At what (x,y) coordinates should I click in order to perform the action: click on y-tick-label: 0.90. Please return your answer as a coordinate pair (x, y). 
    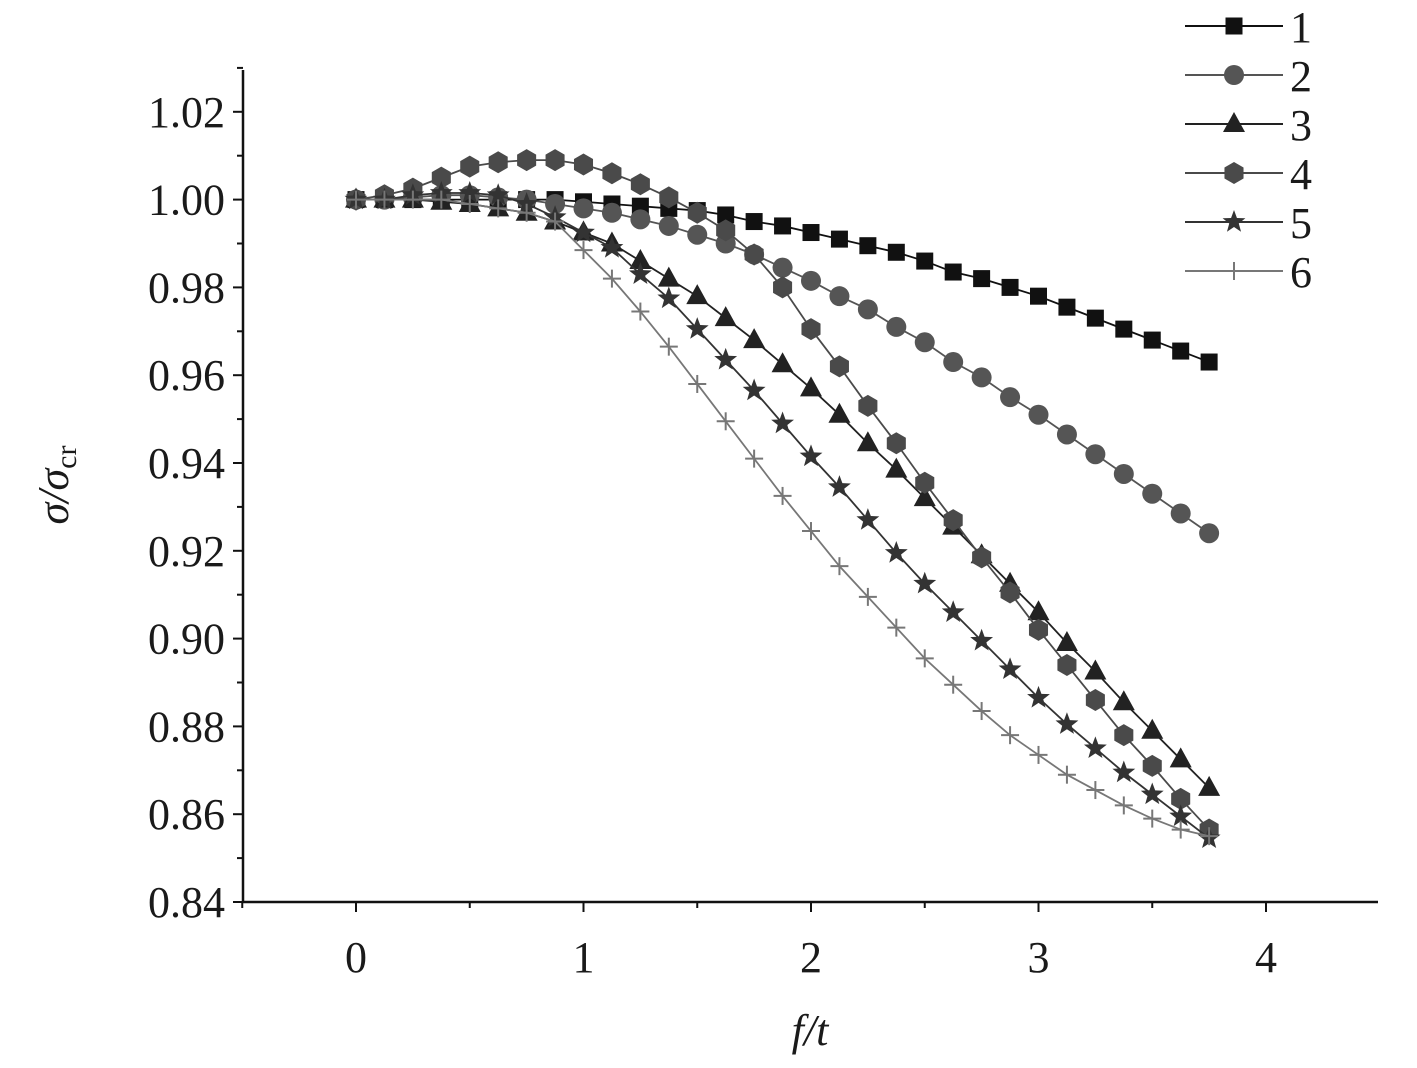
    Looking at the image, I should click on (186, 639).